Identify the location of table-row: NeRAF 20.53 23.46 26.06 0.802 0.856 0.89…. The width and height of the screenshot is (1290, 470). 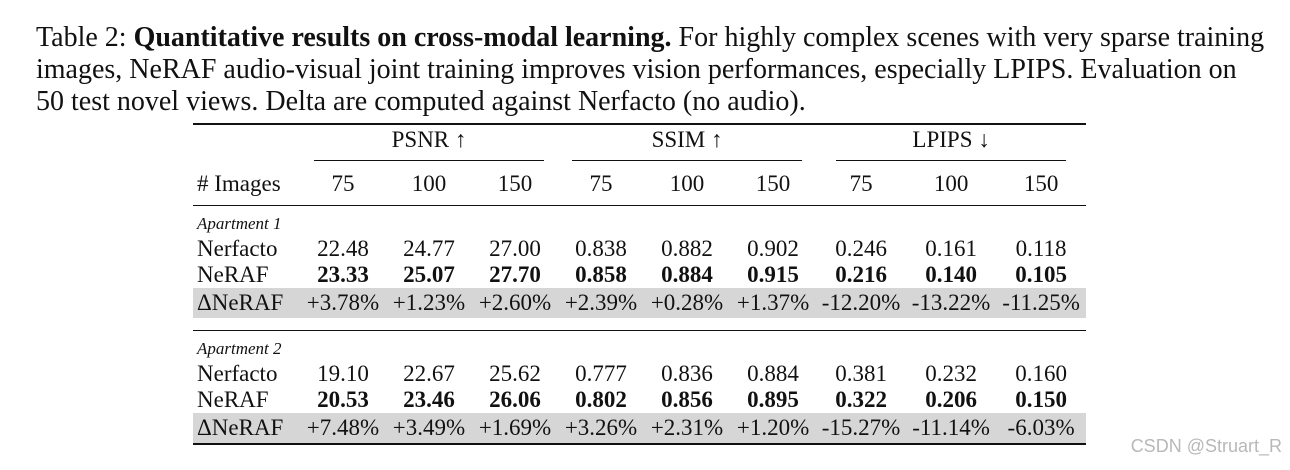
(639, 400).